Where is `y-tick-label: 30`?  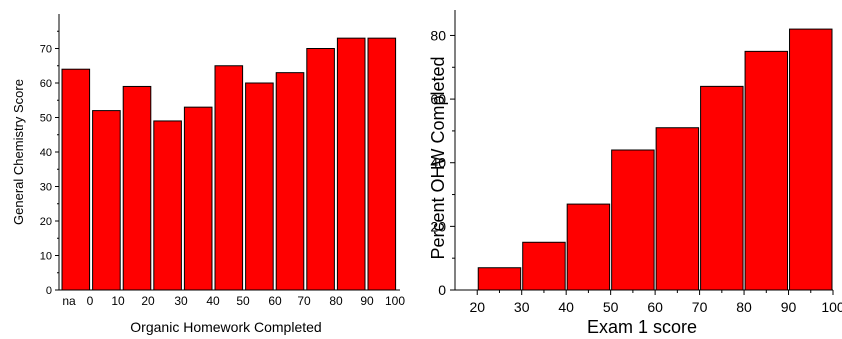
y-tick-label: 30 is located at coordinates (46, 188).